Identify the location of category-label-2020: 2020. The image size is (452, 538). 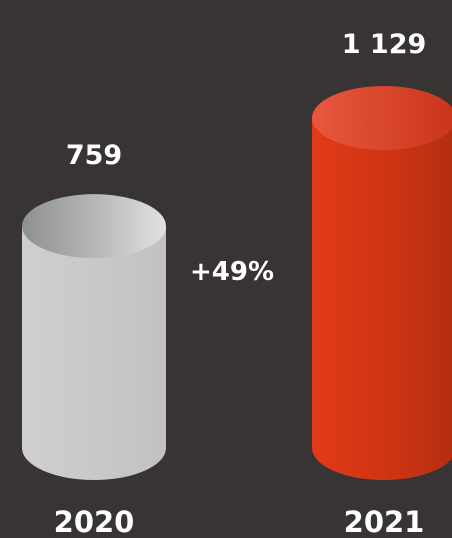
(94, 521).